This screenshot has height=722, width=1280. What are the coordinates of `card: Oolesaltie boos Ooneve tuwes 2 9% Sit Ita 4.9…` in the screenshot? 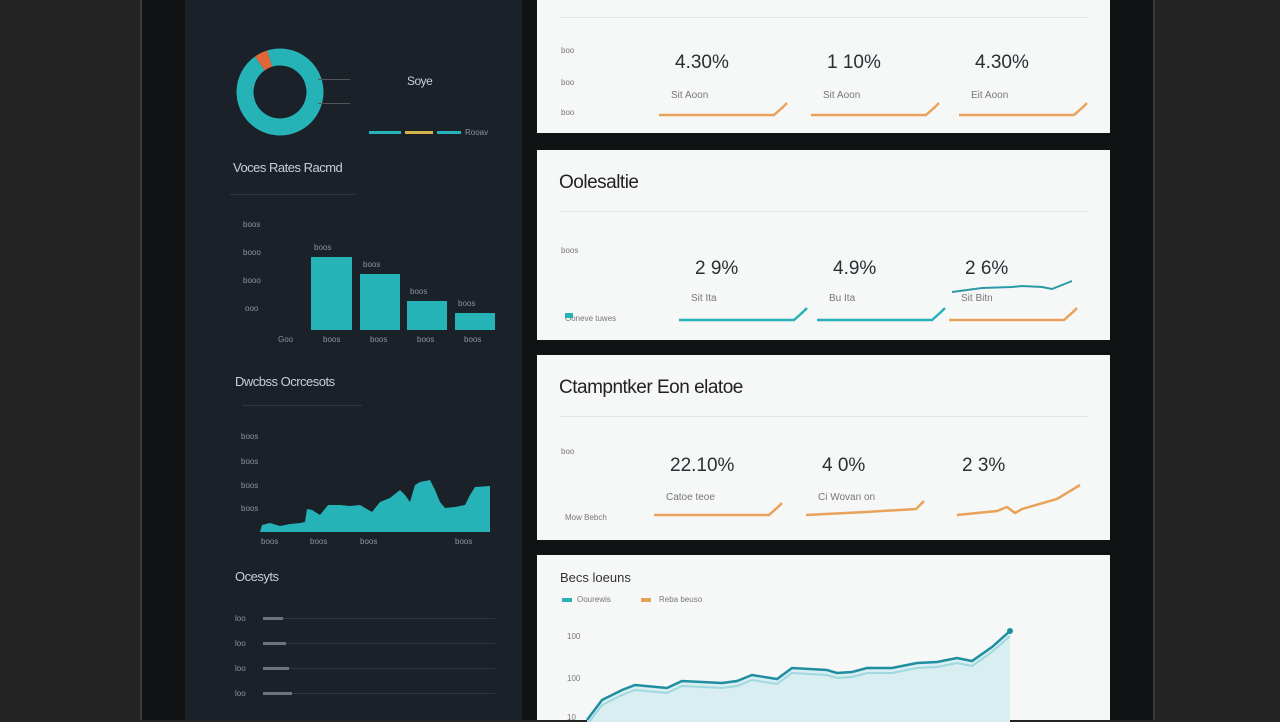 It's located at (823, 245).